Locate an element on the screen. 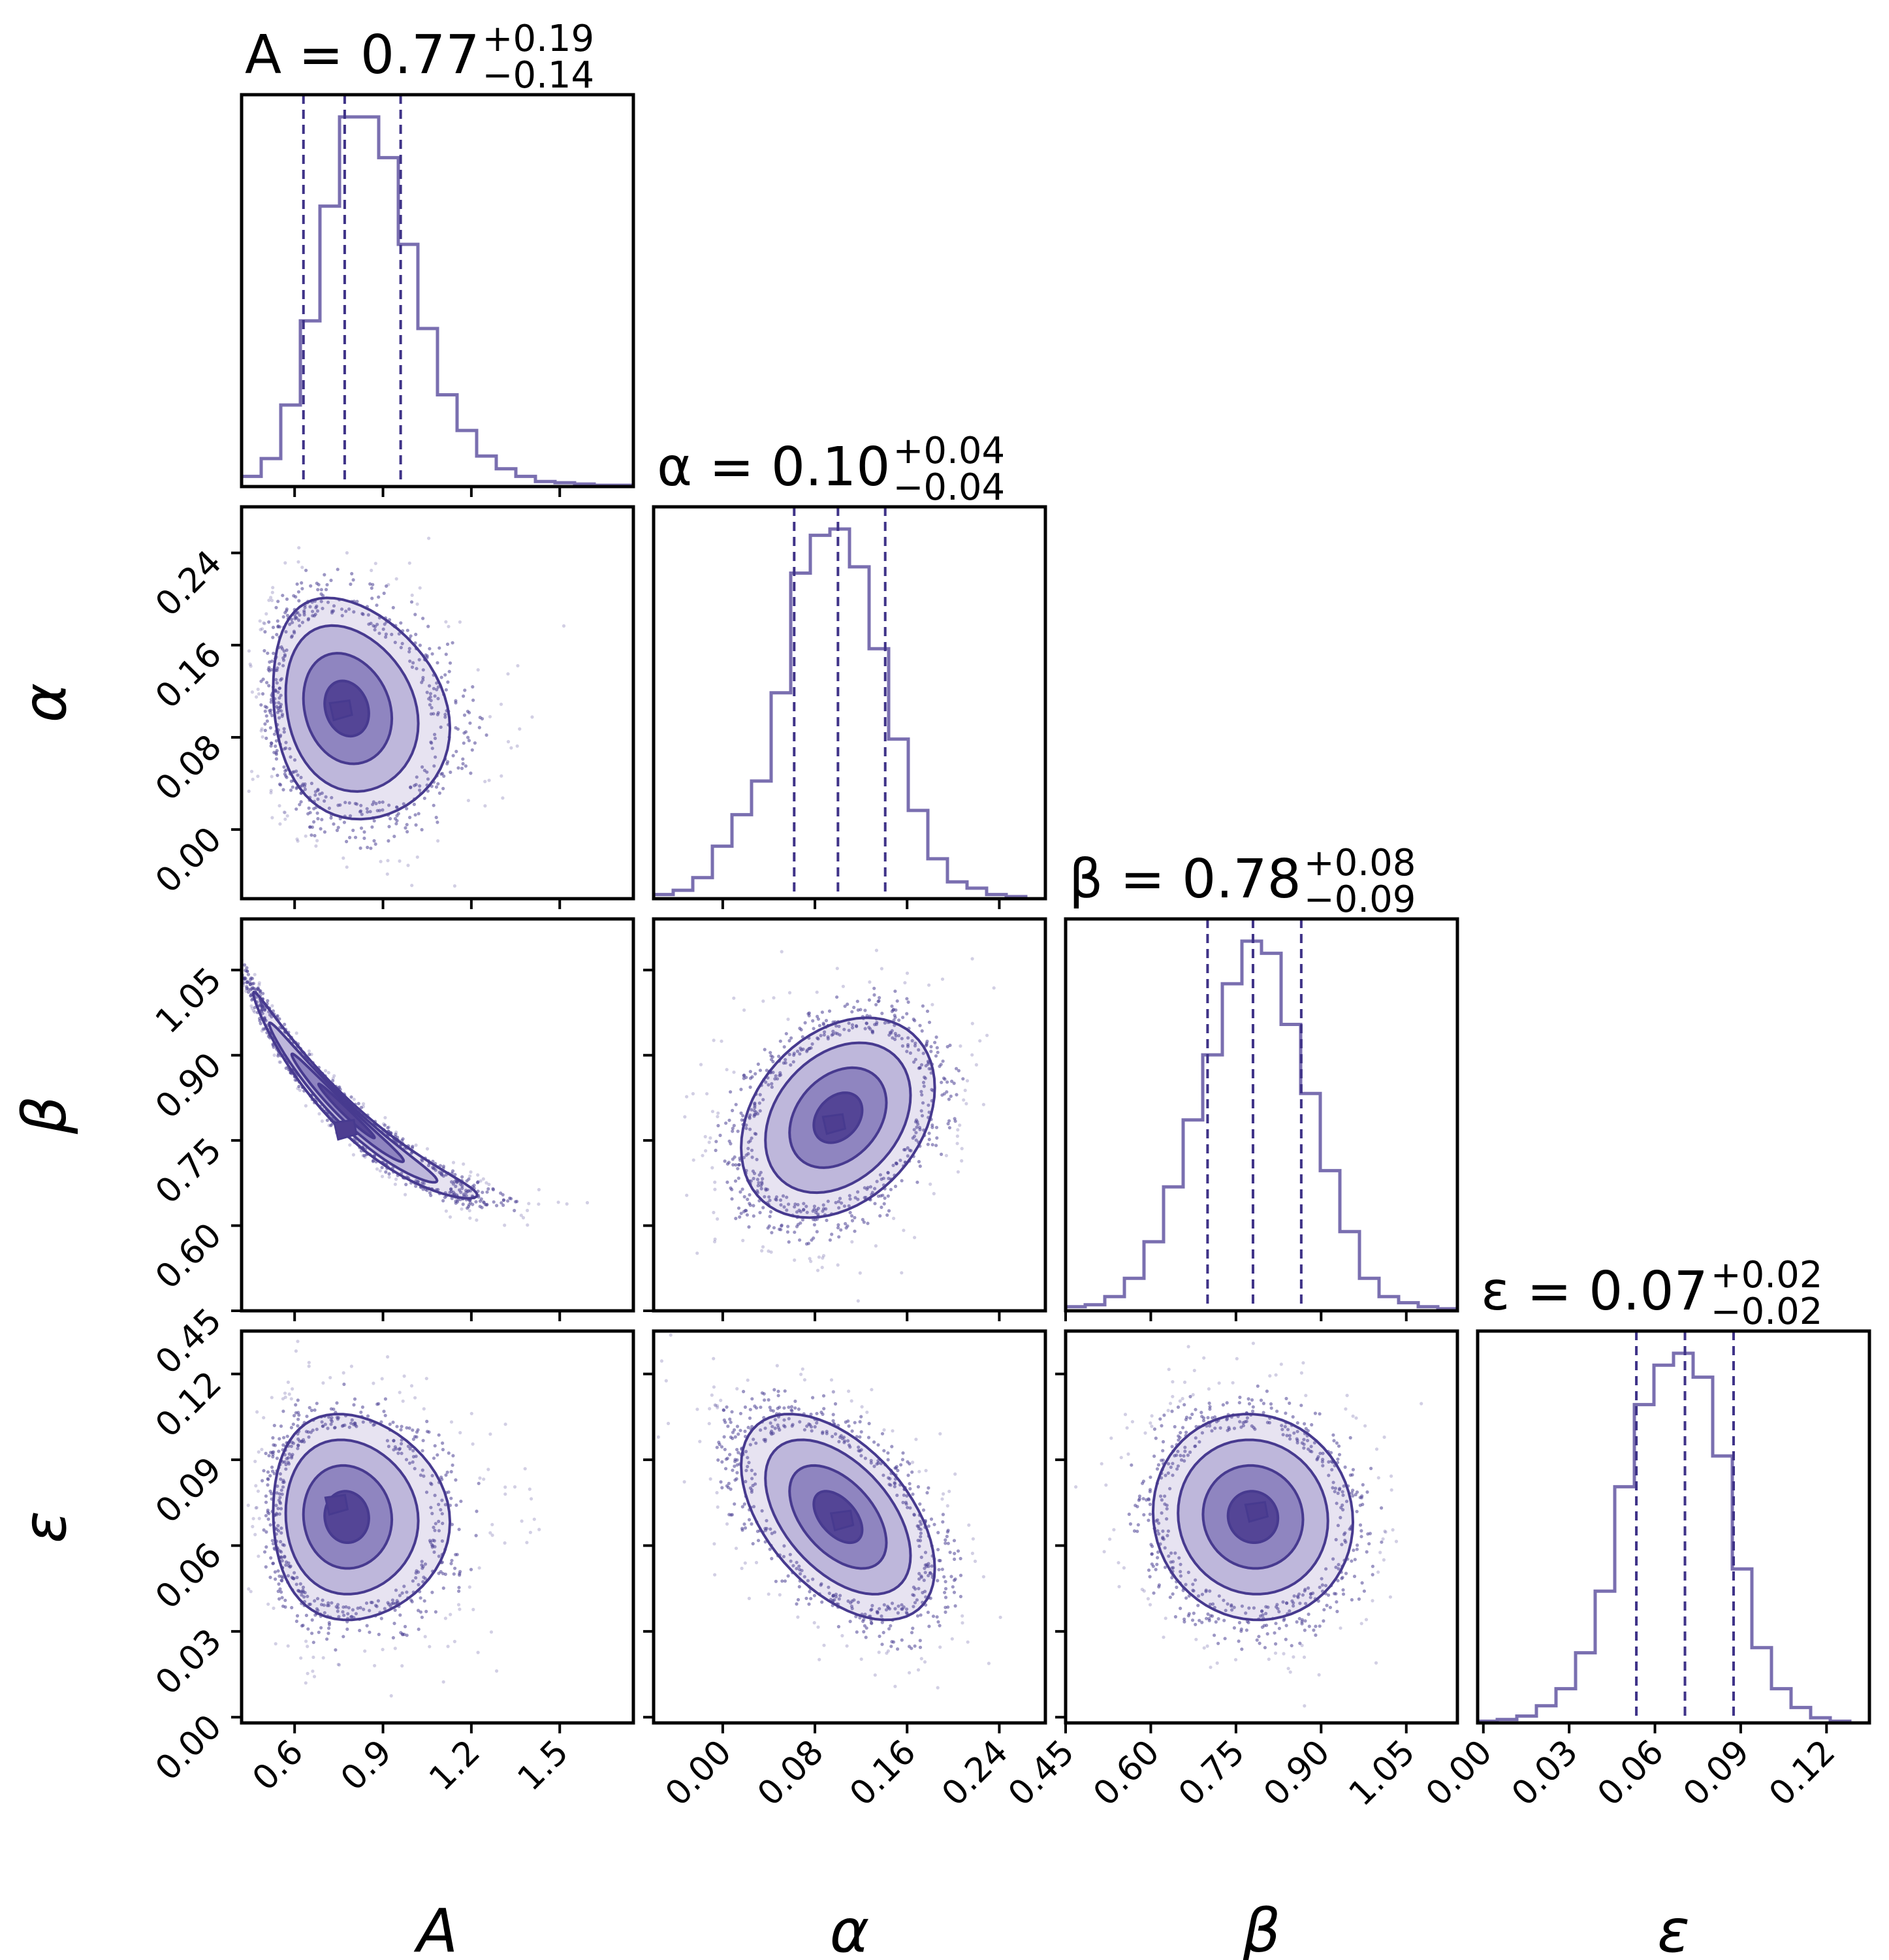 This screenshot has width=1889, height=1960. histogram-step-line is located at coordinates (1672, 1538).